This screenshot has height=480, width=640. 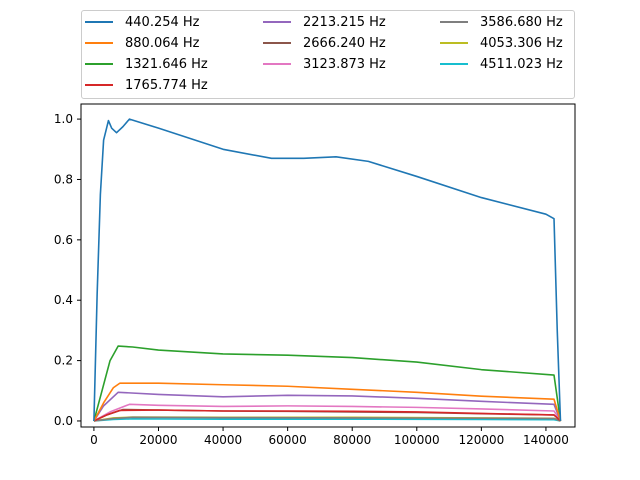 I want to click on legend-item: 4053.306 Hz, so click(x=501, y=43).